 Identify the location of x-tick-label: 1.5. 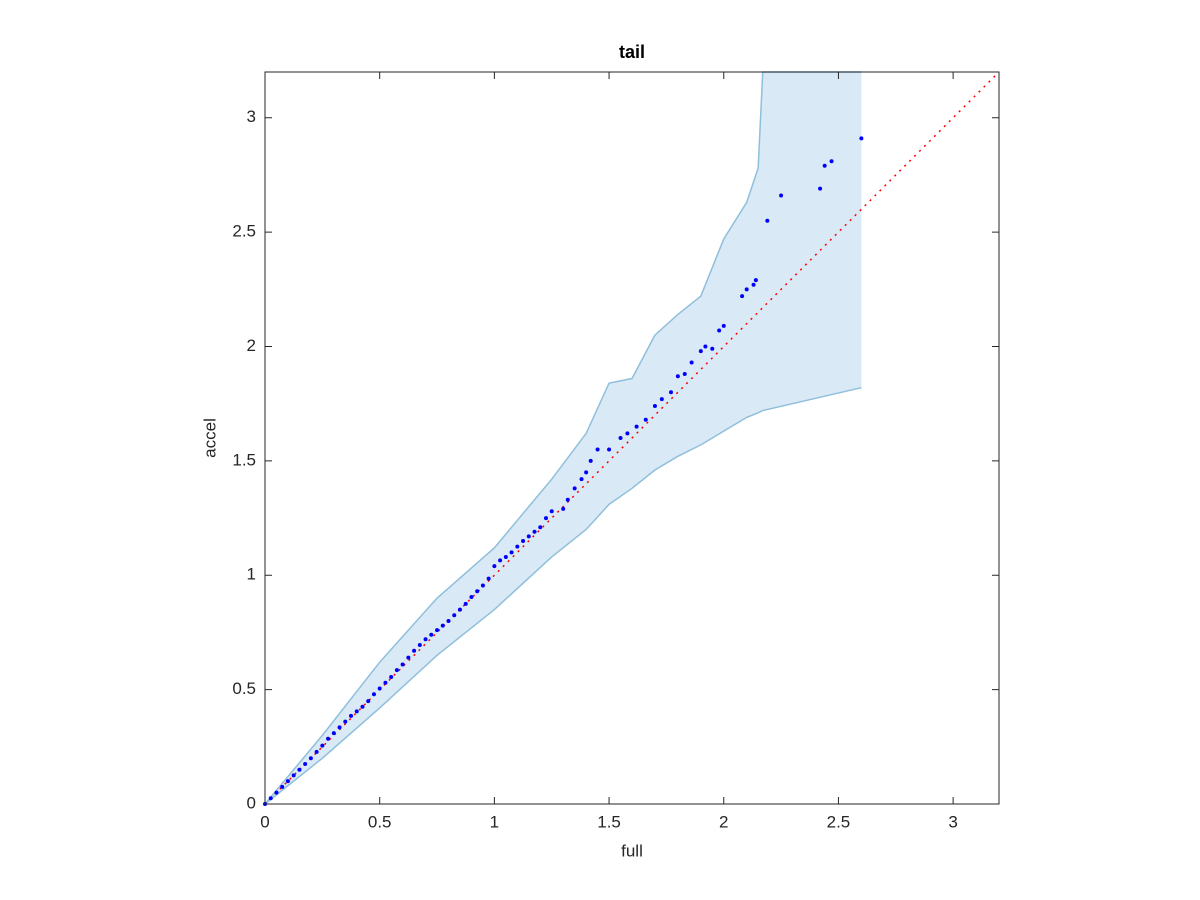
(609, 821).